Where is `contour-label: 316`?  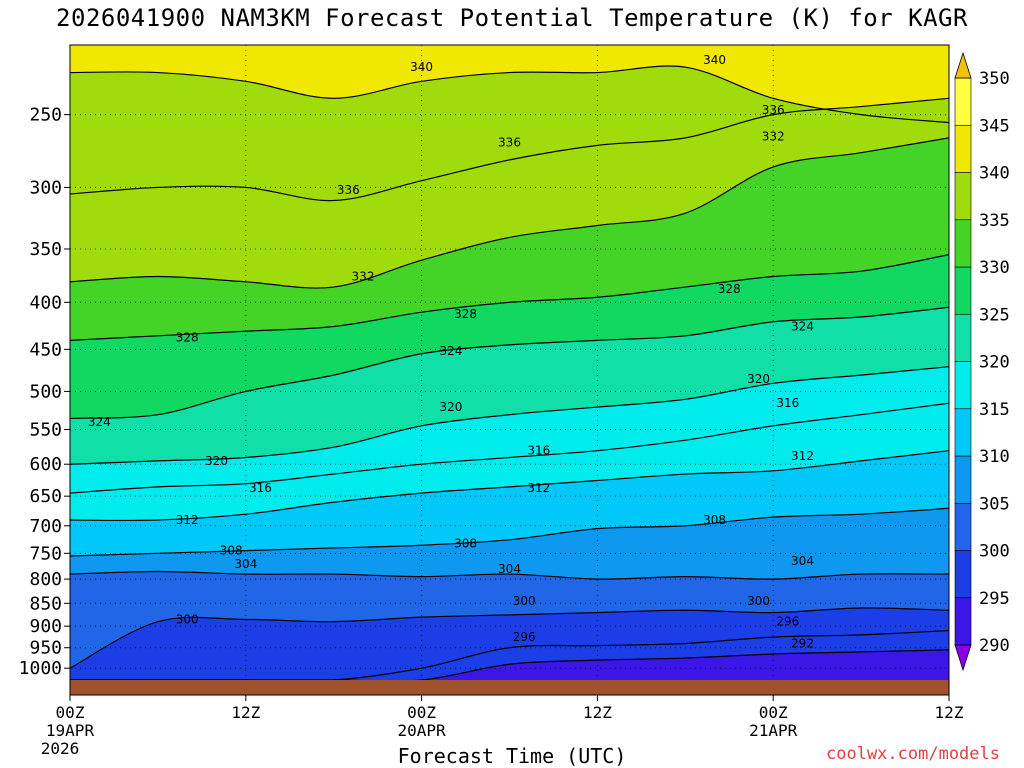
contour-label: 316 is located at coordinates (538, 451).